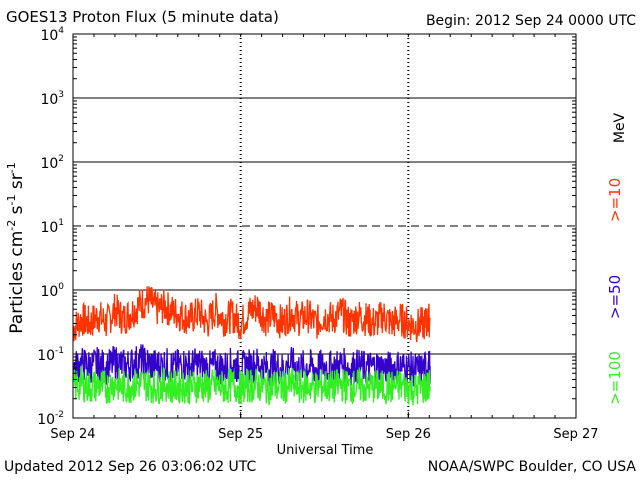 This screenshot has width=640, height=480. Describe the element at coordinates (52, 227) in the screenshot. I see `y-tick-label: 10¹` at that location.